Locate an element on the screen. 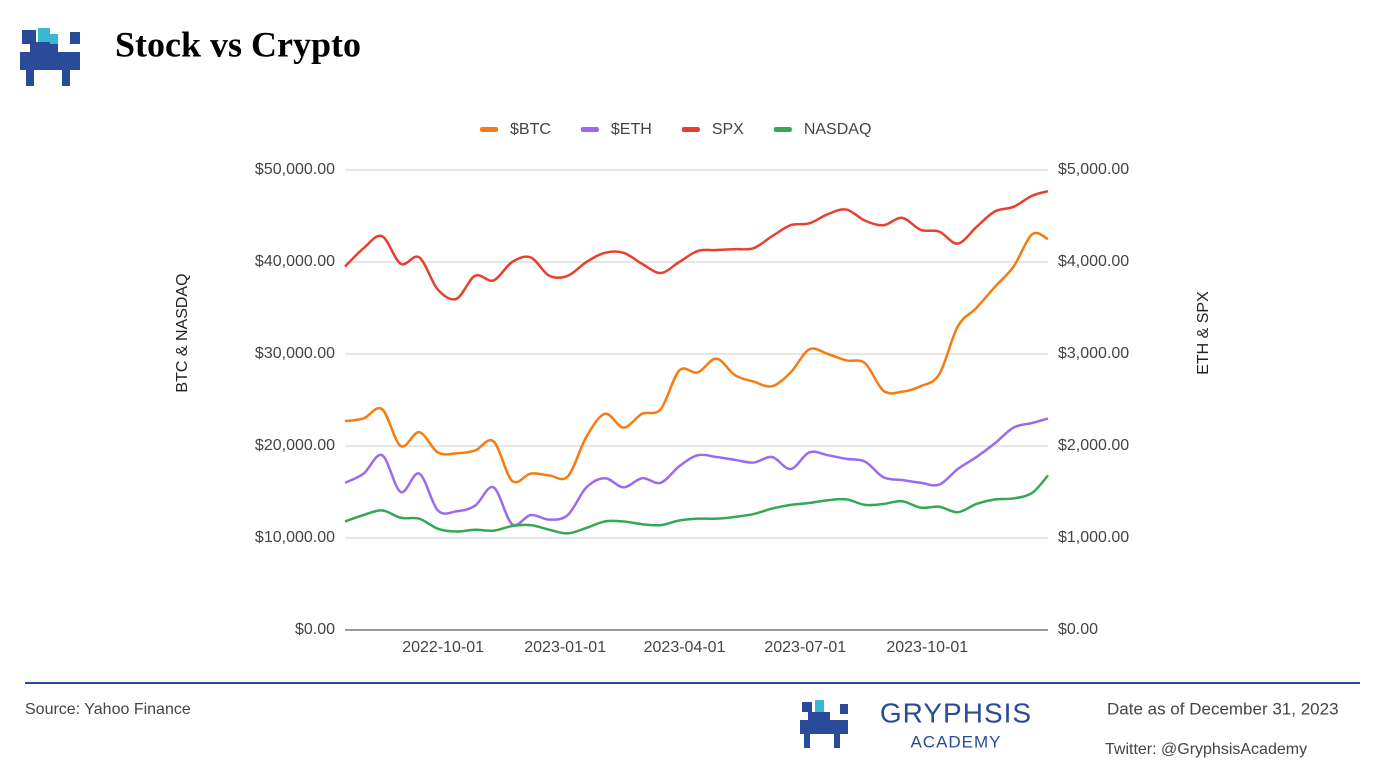  footer-logo is located at coordinates (824, 724).